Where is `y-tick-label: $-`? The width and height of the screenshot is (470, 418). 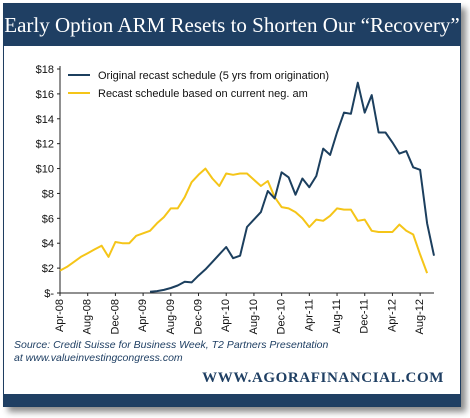
y-tick-label: $- is located at coordinates (49, 294).